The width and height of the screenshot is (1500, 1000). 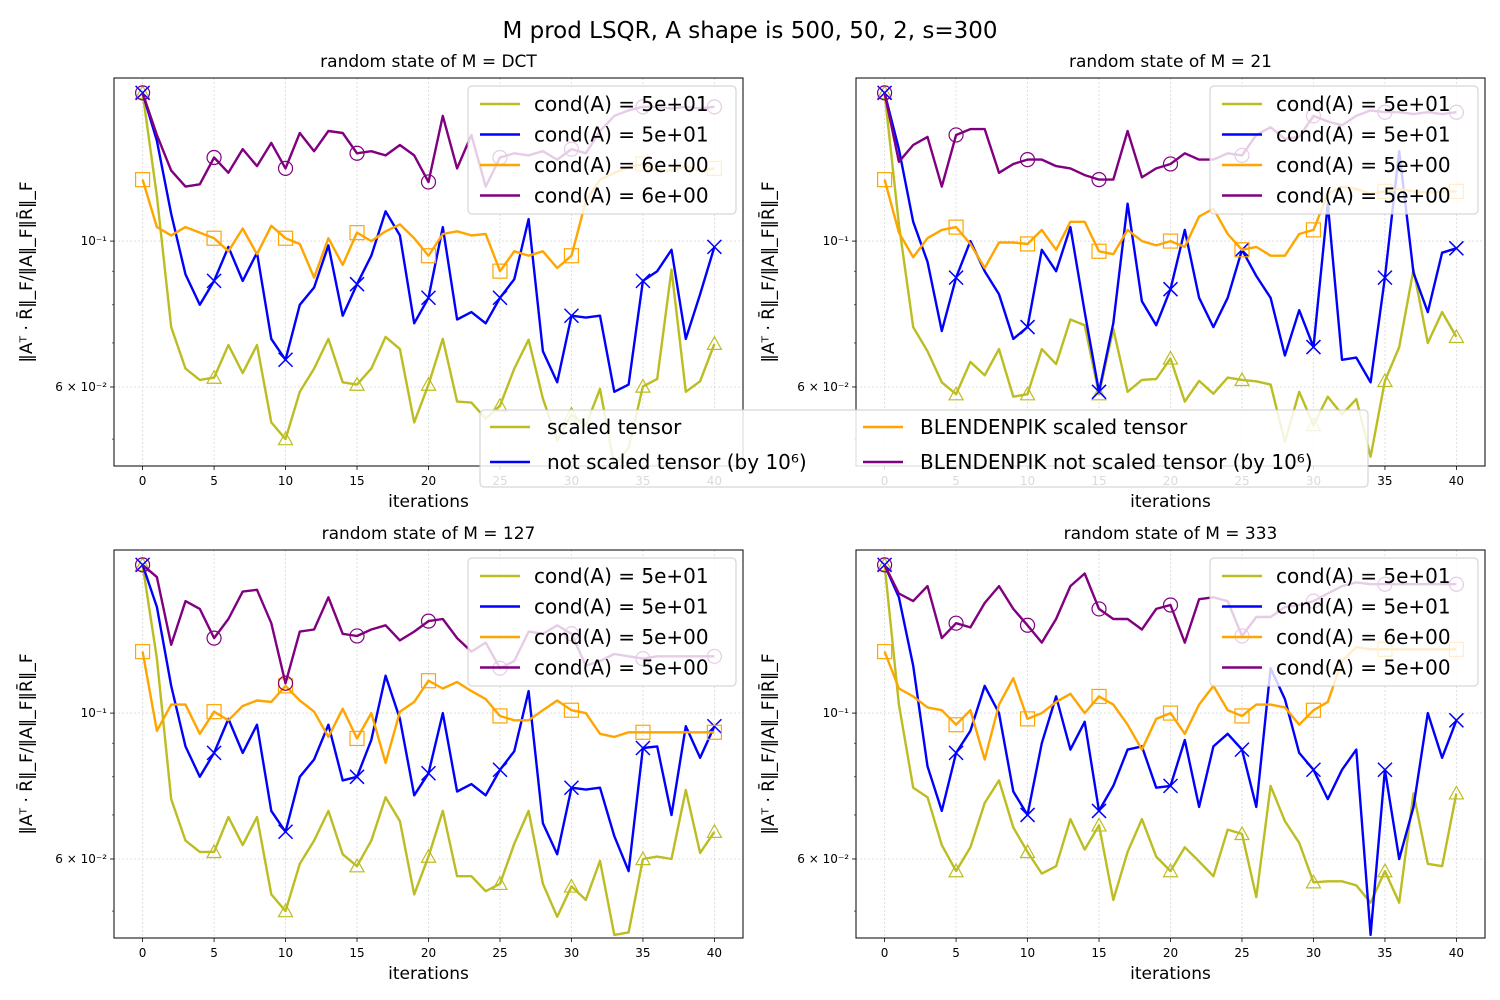 I want to click on x-tick-label: 0, so click(x=143, y=481).